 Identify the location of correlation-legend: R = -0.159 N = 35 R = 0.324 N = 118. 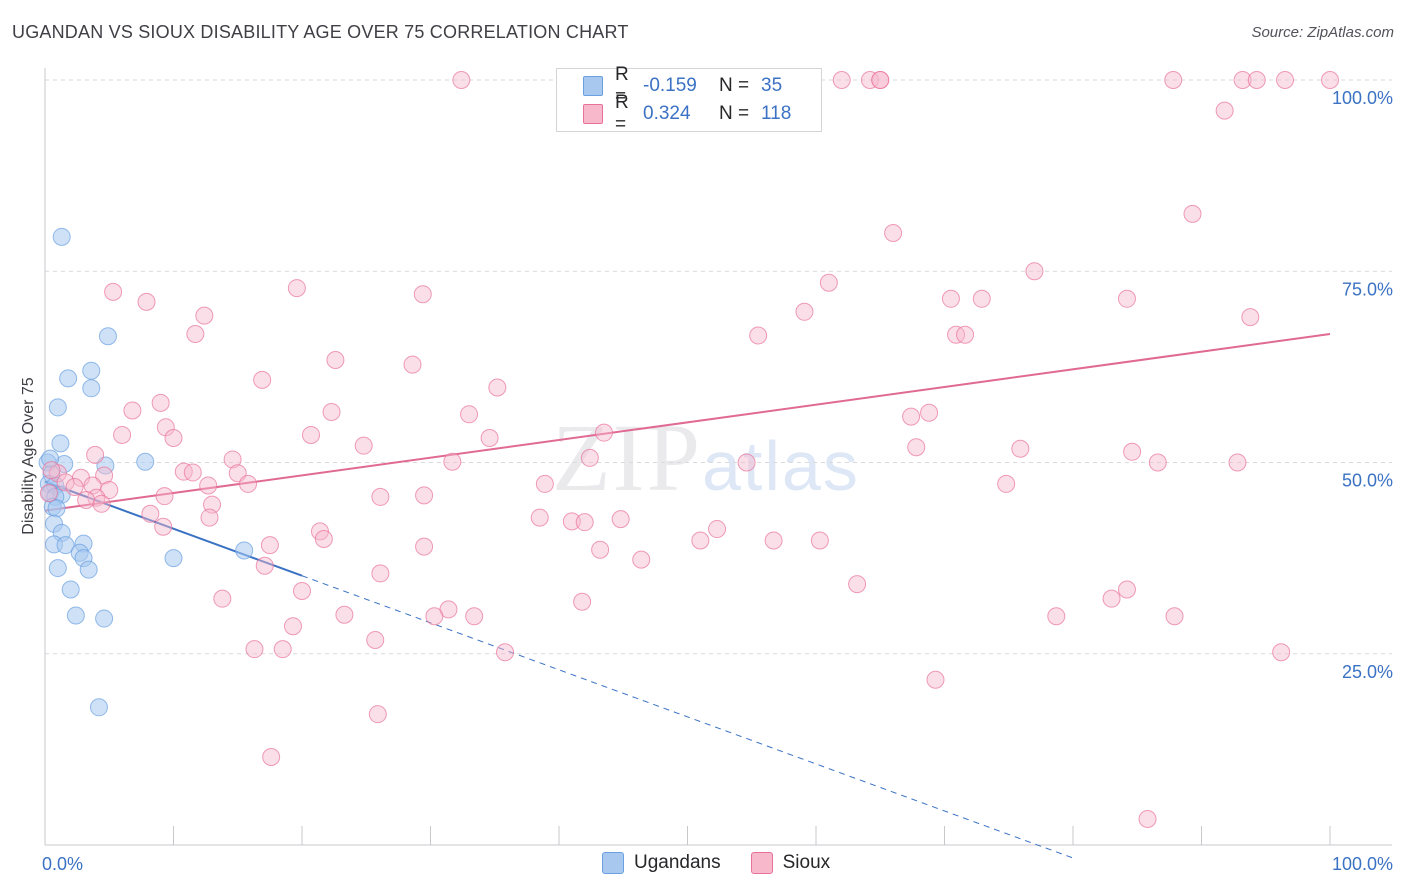
(689, 99).